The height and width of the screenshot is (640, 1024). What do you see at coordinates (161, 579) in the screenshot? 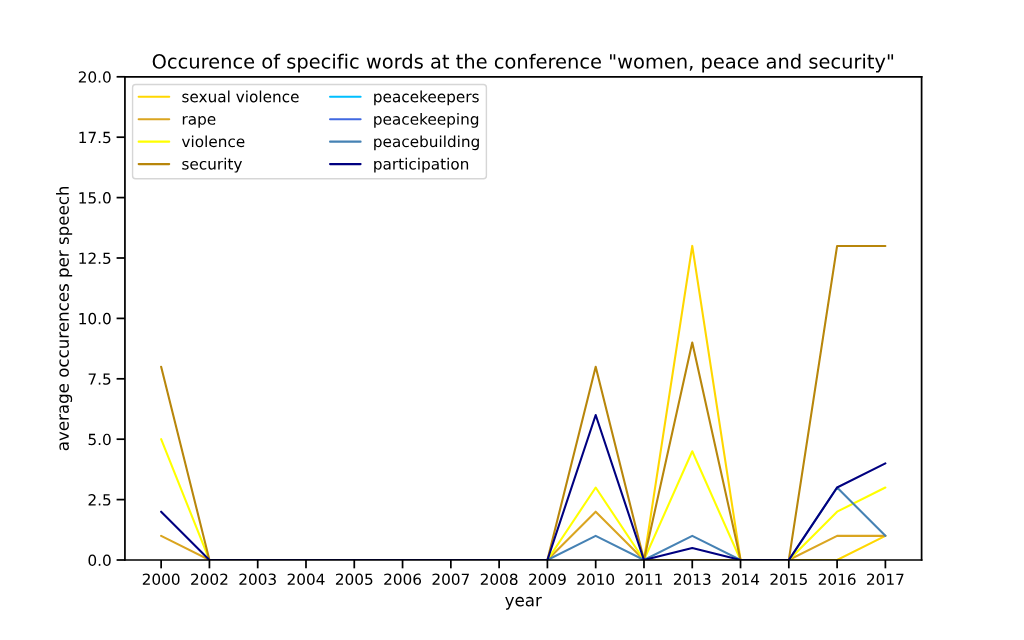
I see `x-tick-label: 2000` at bounding box center [161, 579].